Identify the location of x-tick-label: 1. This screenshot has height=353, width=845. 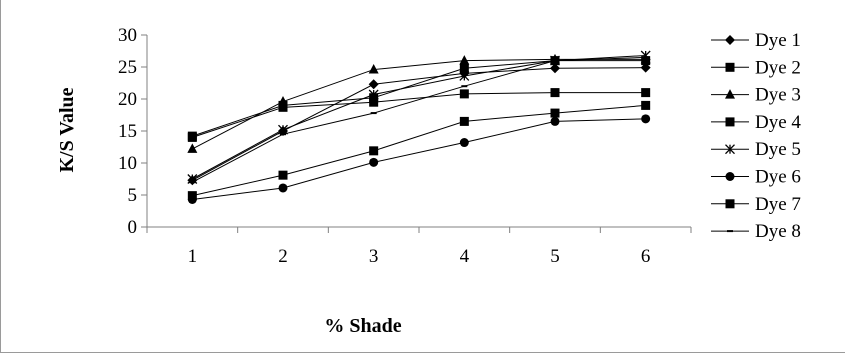
(193, 256).